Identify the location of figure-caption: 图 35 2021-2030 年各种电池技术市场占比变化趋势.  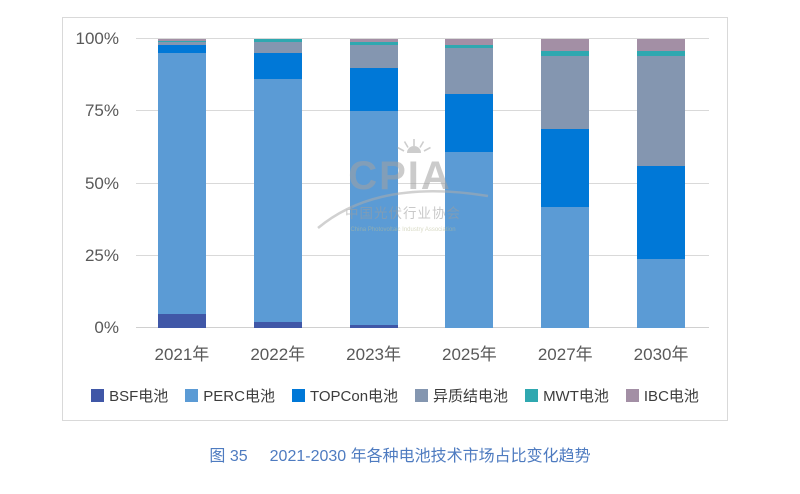
(400, 454).